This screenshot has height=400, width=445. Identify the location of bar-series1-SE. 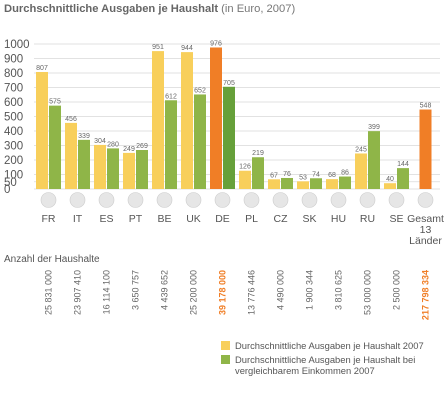
(390, 186).